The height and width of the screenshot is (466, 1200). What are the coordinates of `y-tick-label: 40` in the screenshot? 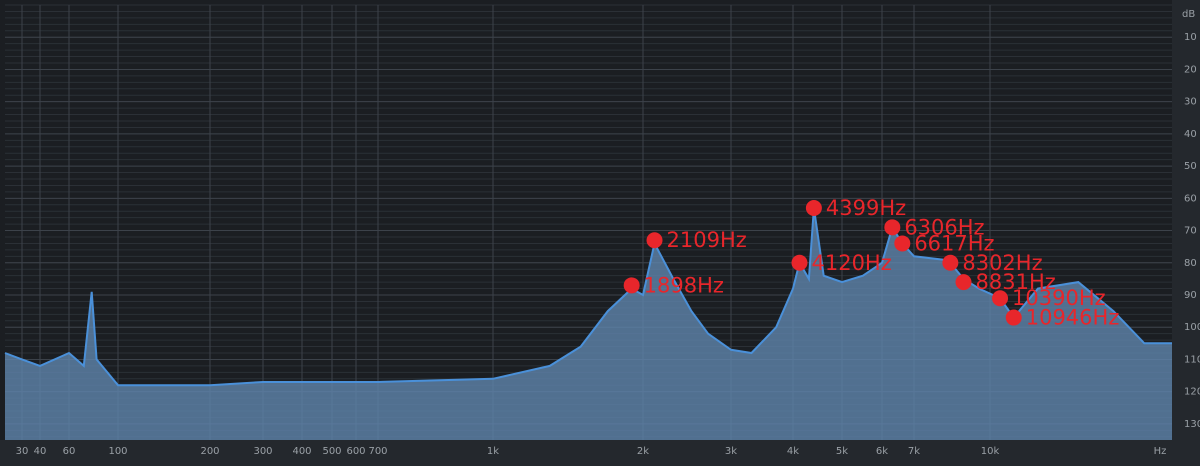 It's located at (1190, 134).